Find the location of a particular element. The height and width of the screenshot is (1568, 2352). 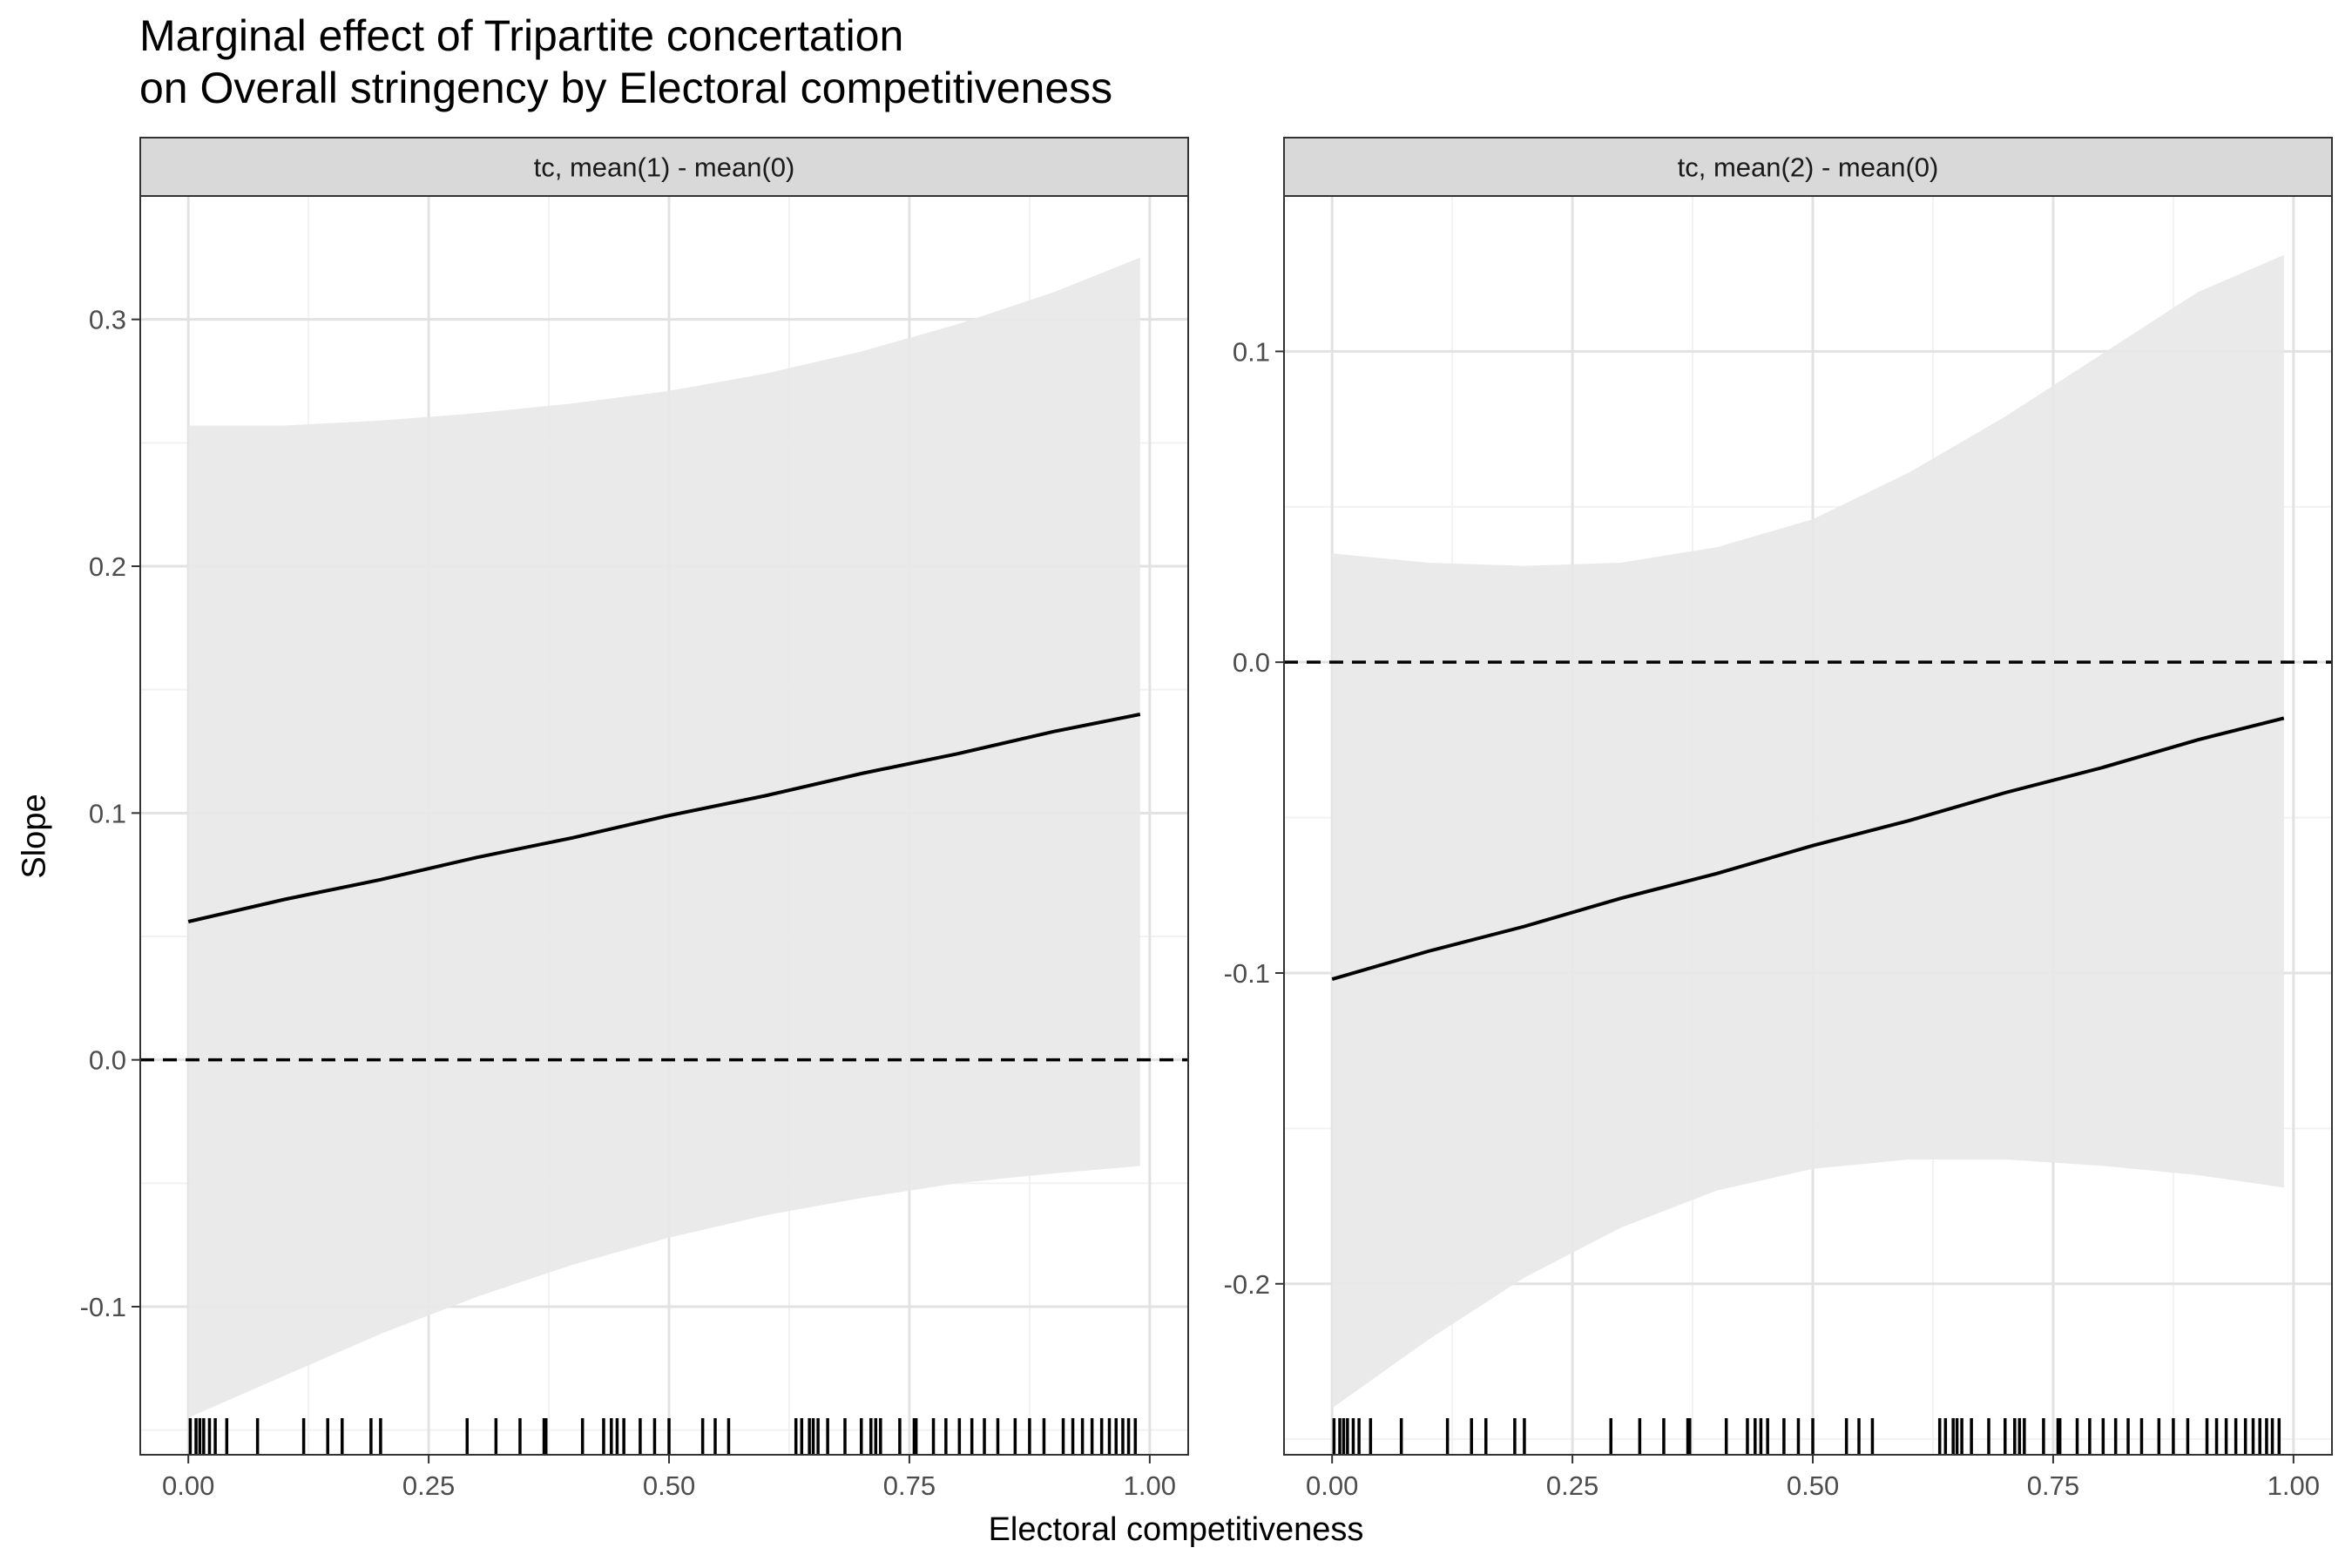

y-tick-label: -0.2 is located at coordinates (1247, 1284).